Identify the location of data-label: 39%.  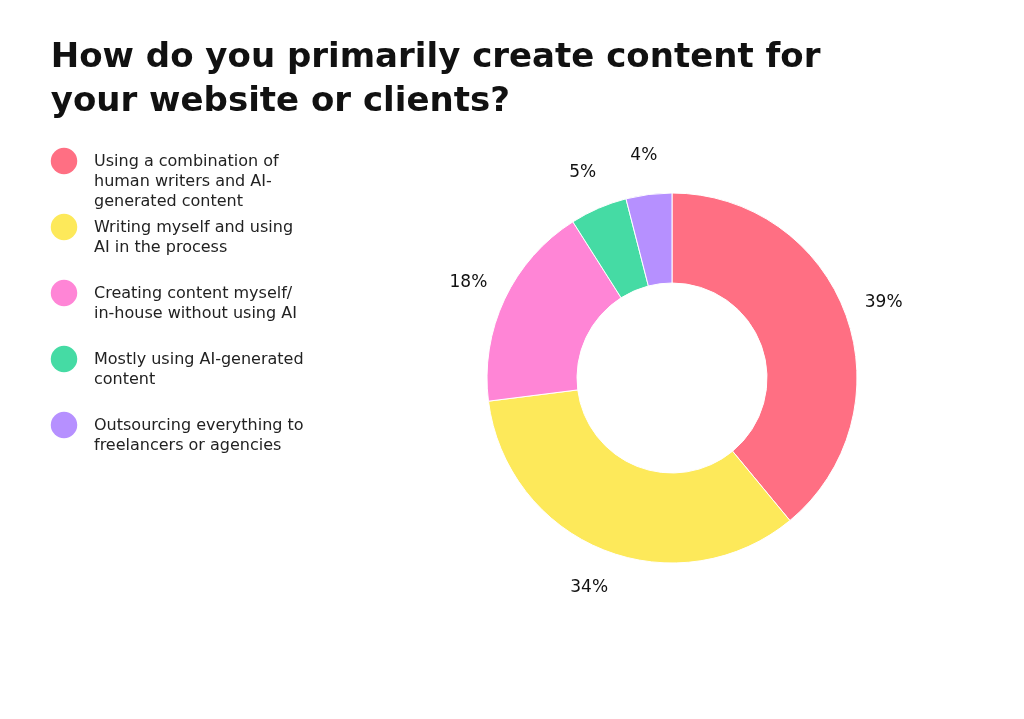
(883, 300).